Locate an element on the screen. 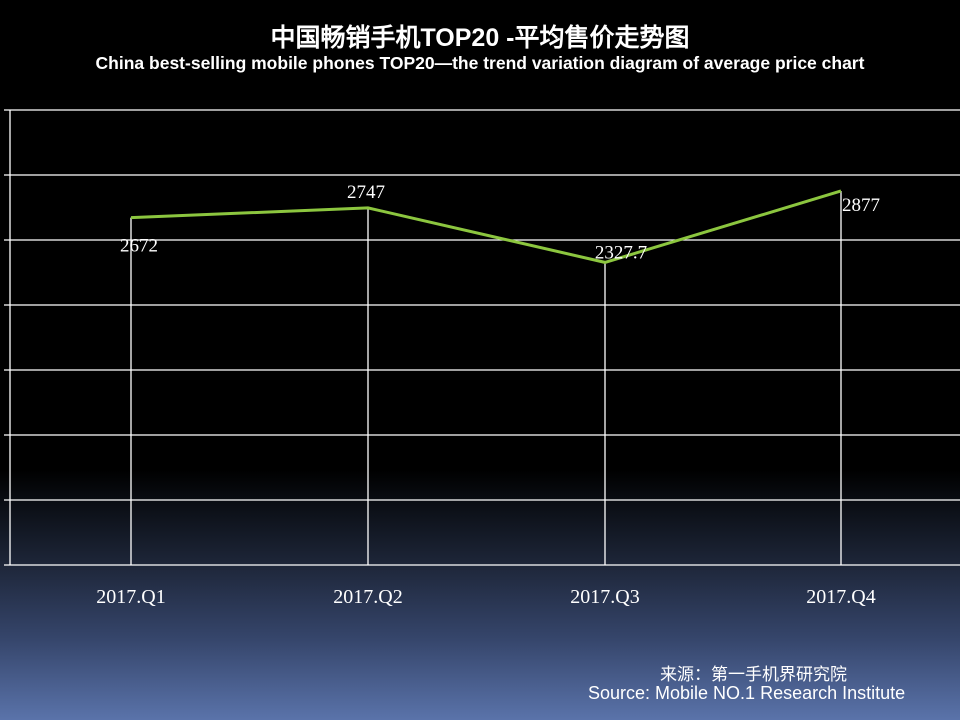  source-en: Source: Mobile NO.1 Research Institute is located at coordinates (747, 693).